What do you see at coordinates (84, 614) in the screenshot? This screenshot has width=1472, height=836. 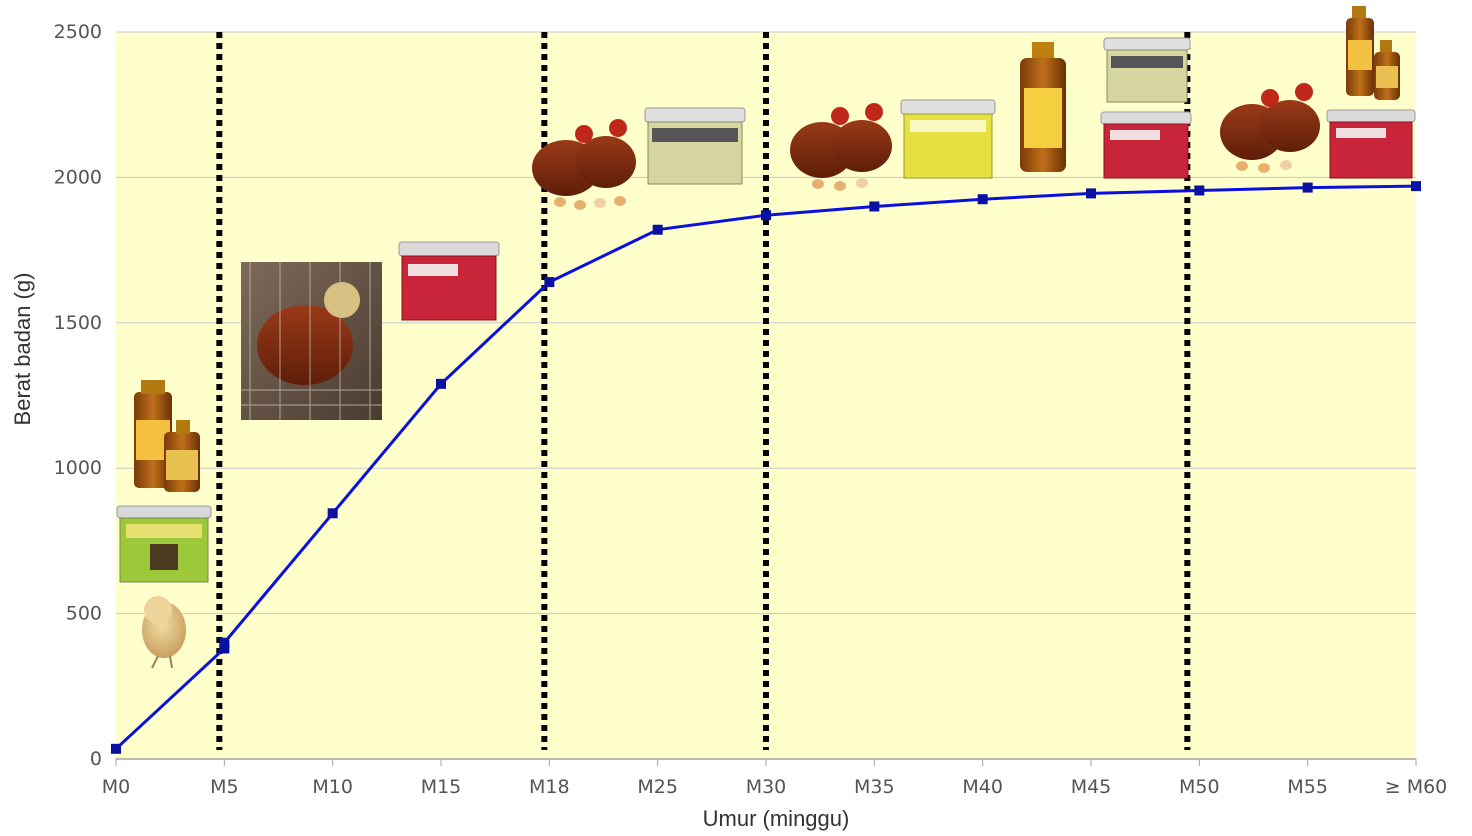 I see `y-tick-label: 500` at bounding box center [84, 614].